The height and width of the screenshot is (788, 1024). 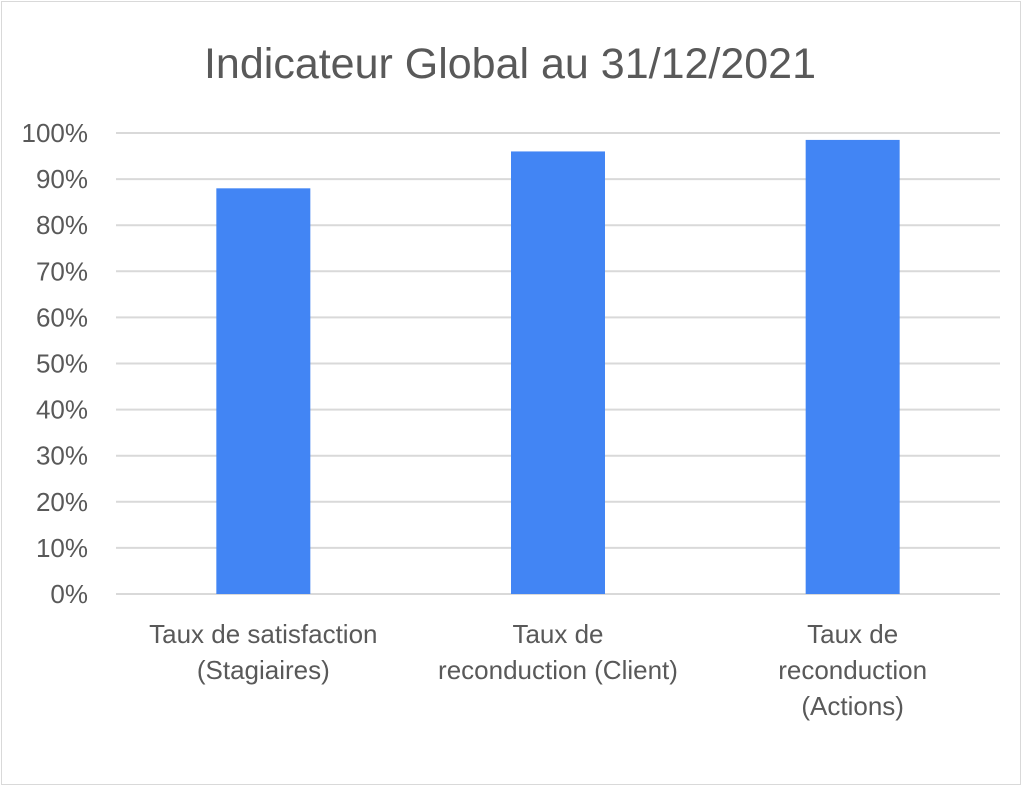 I want to click on y-tick-label: 40%, so click(x=62, y=410).